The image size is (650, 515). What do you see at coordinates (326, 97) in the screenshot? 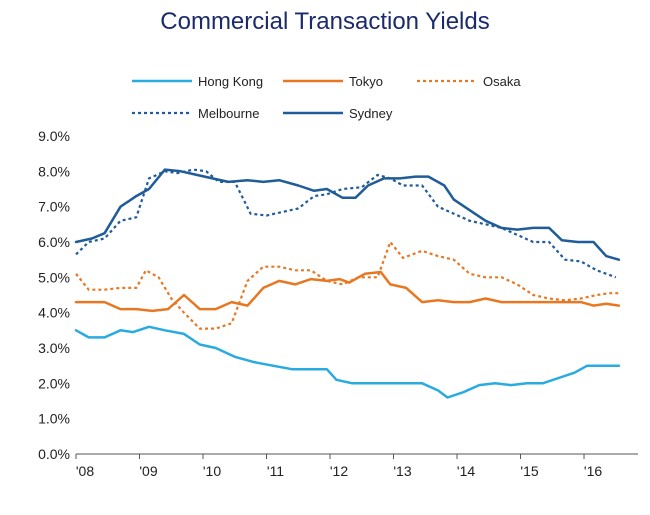
I see `legend: Hong Kong Tokyo Osaka Melbourne Sydney` at bounding box center [326, 97].